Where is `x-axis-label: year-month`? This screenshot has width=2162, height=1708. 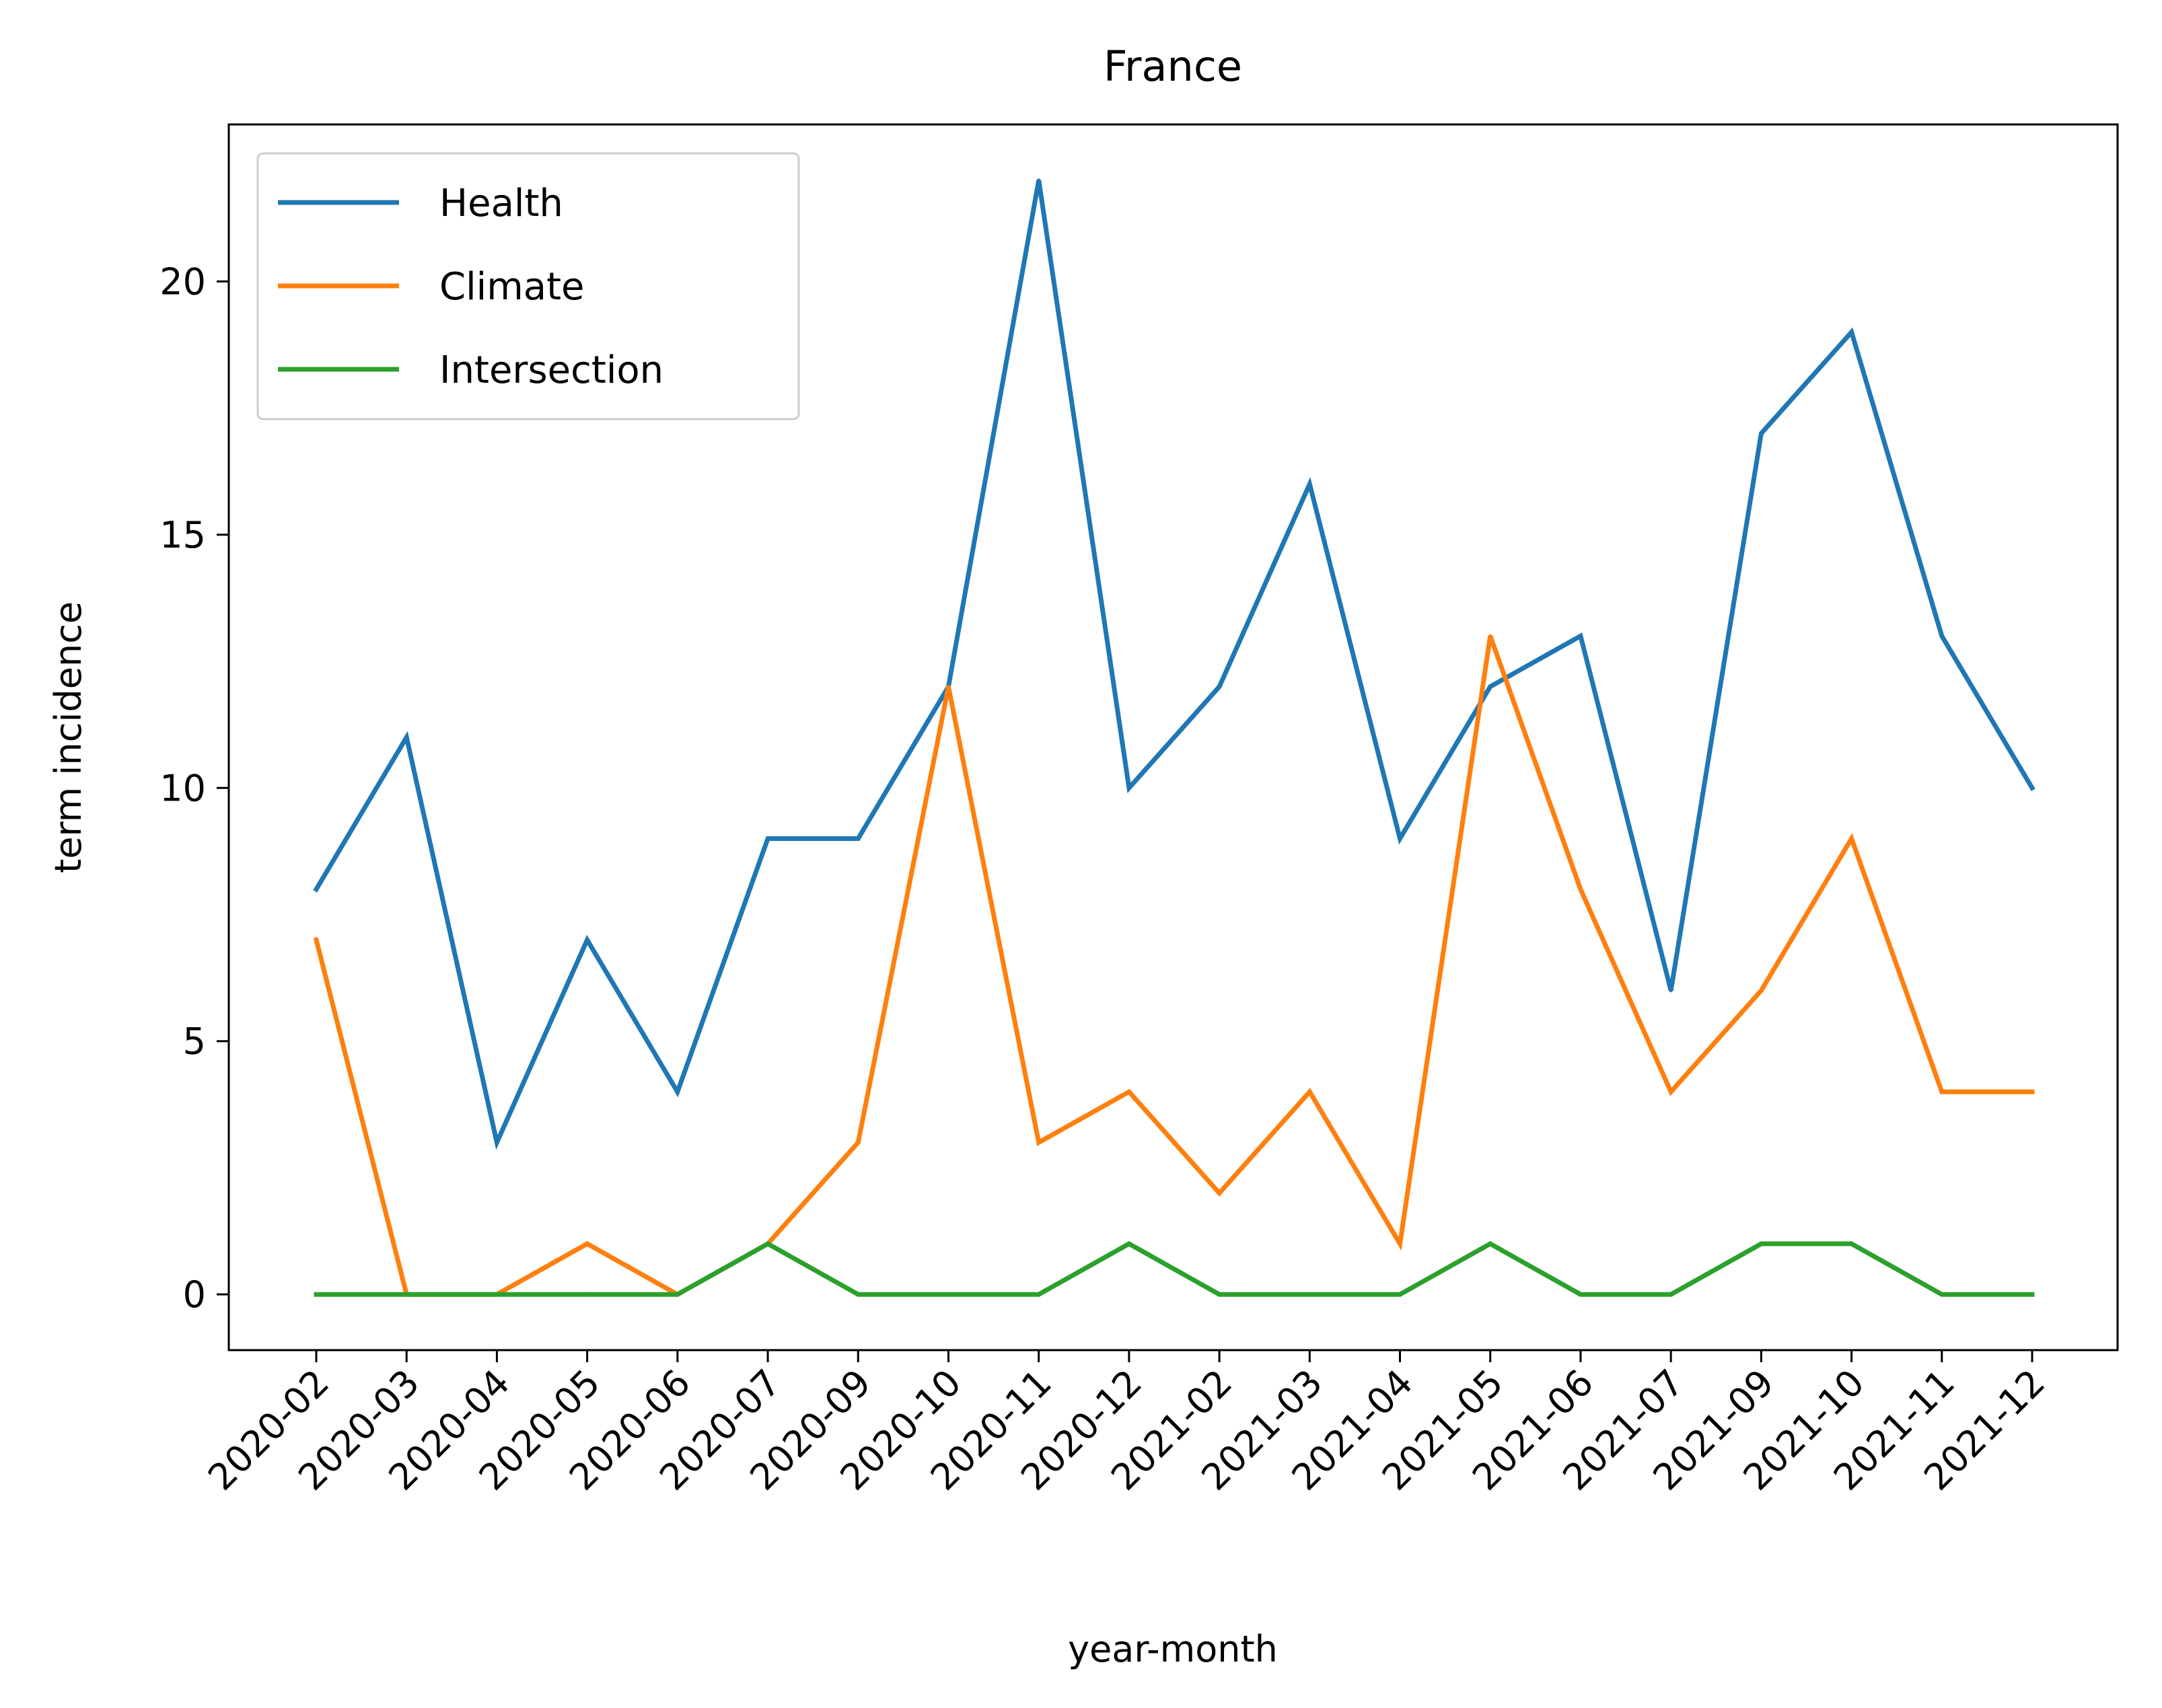 x-axis-label: year-month is located at coordinates (1173, 1649).